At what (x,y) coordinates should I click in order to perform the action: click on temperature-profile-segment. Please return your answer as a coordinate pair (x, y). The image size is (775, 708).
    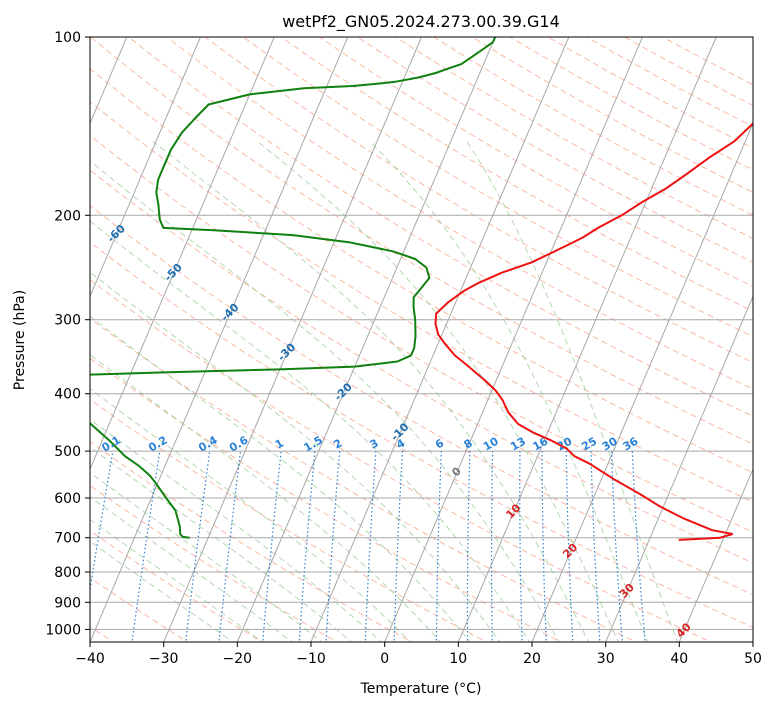
    Looking at the image, I should click on (705, 537).